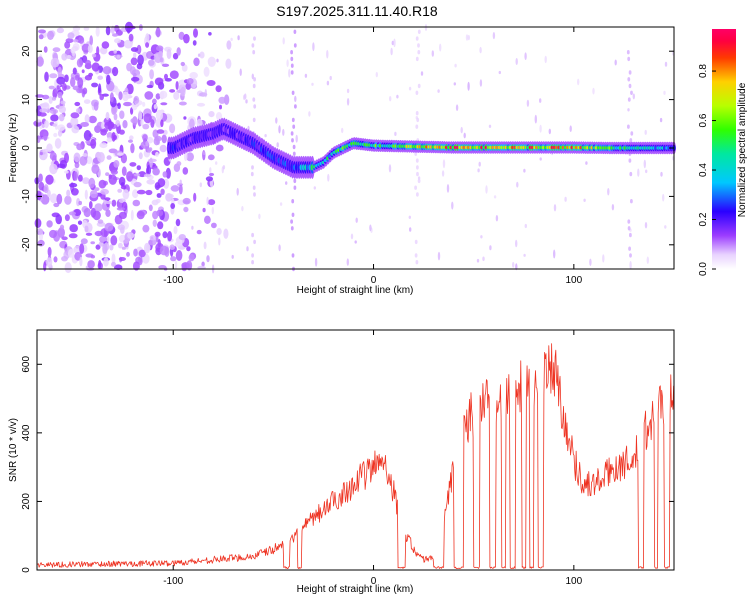 This screenshot has width=750, height=600. What do you see at coordinates (573, 581) in the screenshot?
I see `x-tick-label: 100` at bounding box center [573, 581].